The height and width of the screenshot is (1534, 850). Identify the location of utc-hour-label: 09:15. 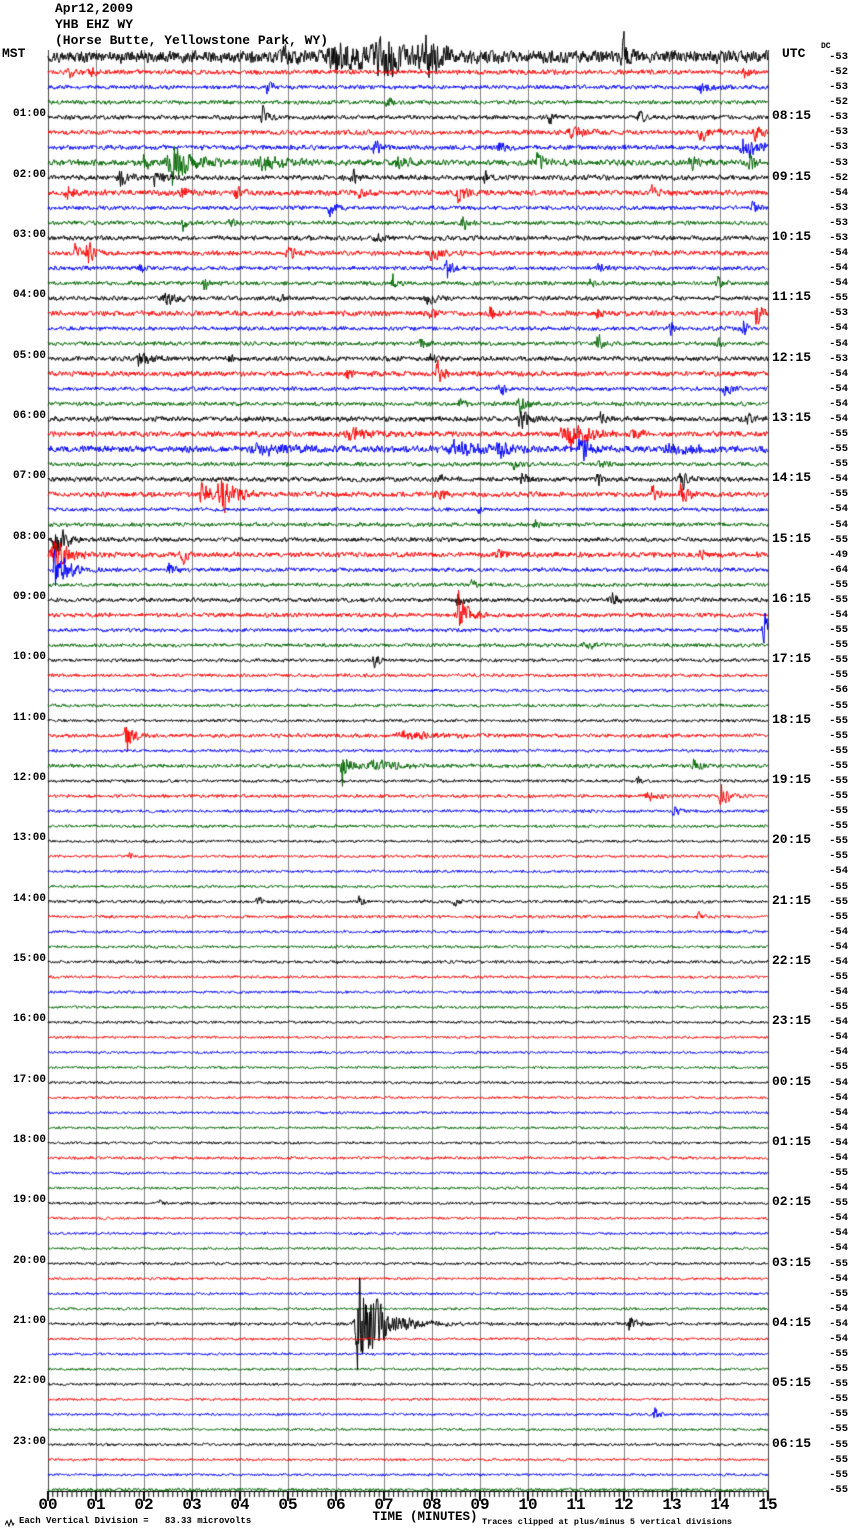
(792, 176).